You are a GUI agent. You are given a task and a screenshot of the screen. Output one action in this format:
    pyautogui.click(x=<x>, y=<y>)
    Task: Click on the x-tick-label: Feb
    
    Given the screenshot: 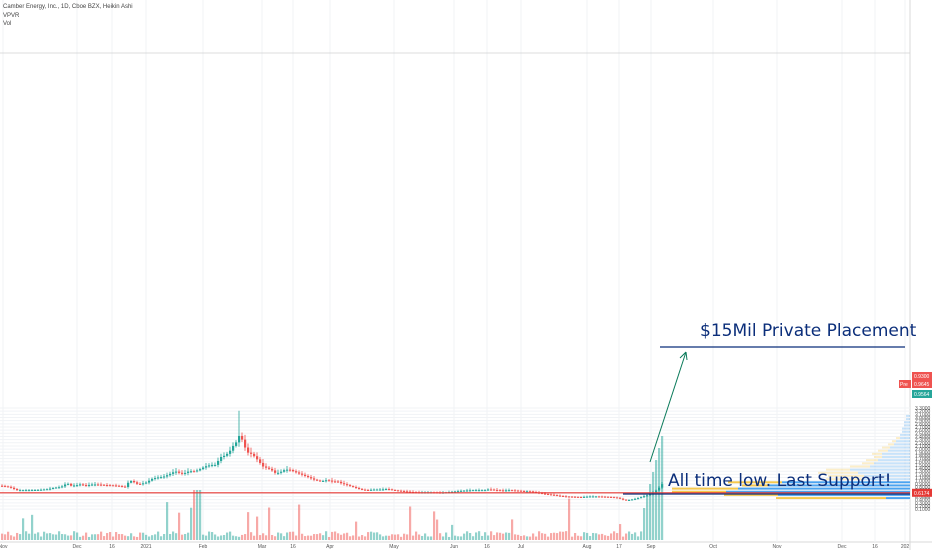 What is the action you would take?
    pyautogui.click(x=203, y=547)
    